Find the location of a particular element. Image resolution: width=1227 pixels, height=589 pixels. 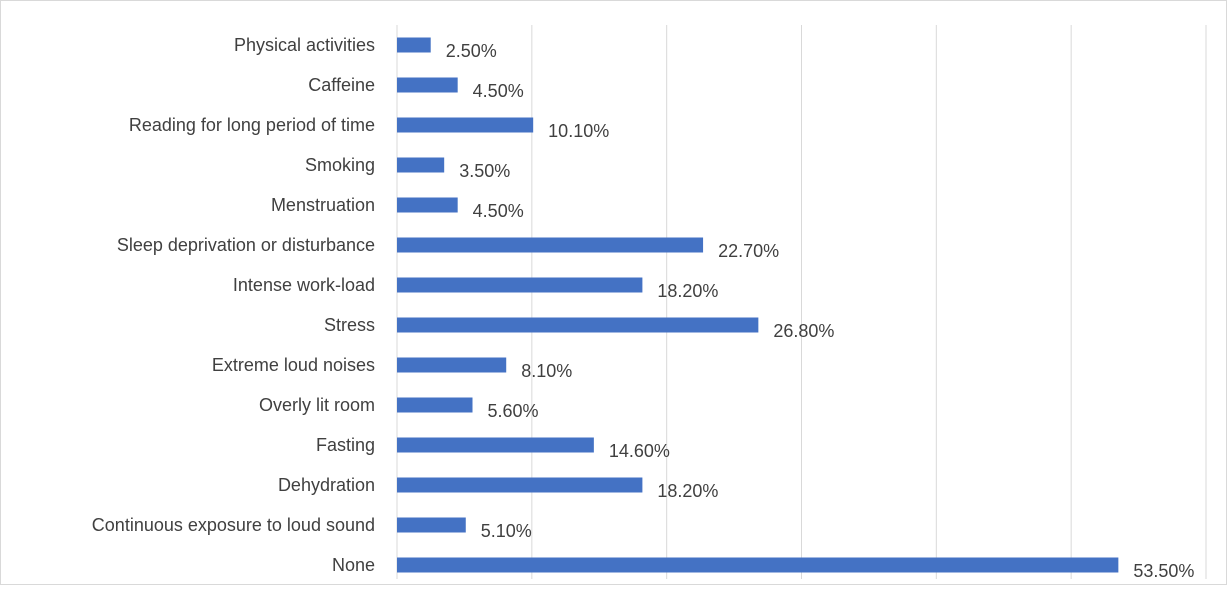

category-label: Overly lit room is located at coordinates (317, 405).